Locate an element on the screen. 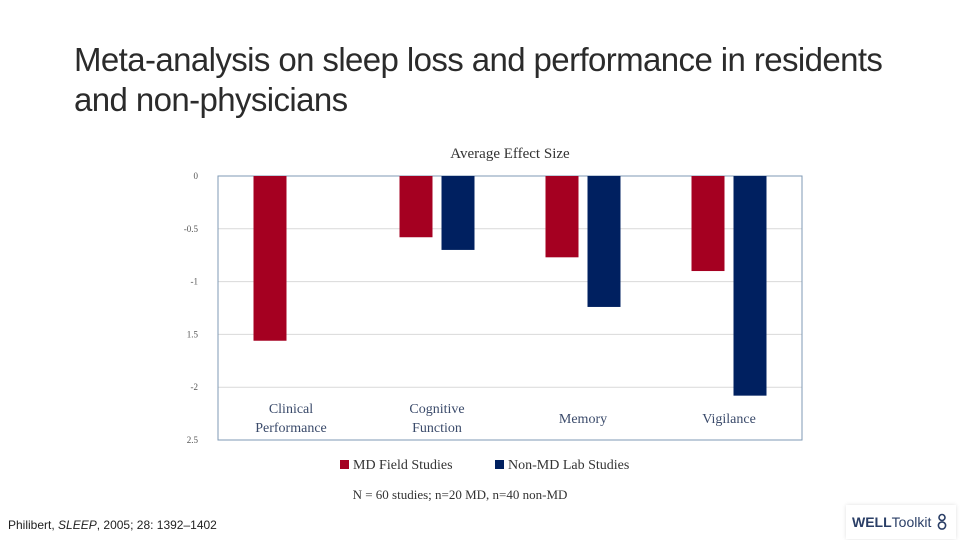 This screenshot has height=540, width=960. y-tick-label: 2.5 is located at coordinates (193, 440).